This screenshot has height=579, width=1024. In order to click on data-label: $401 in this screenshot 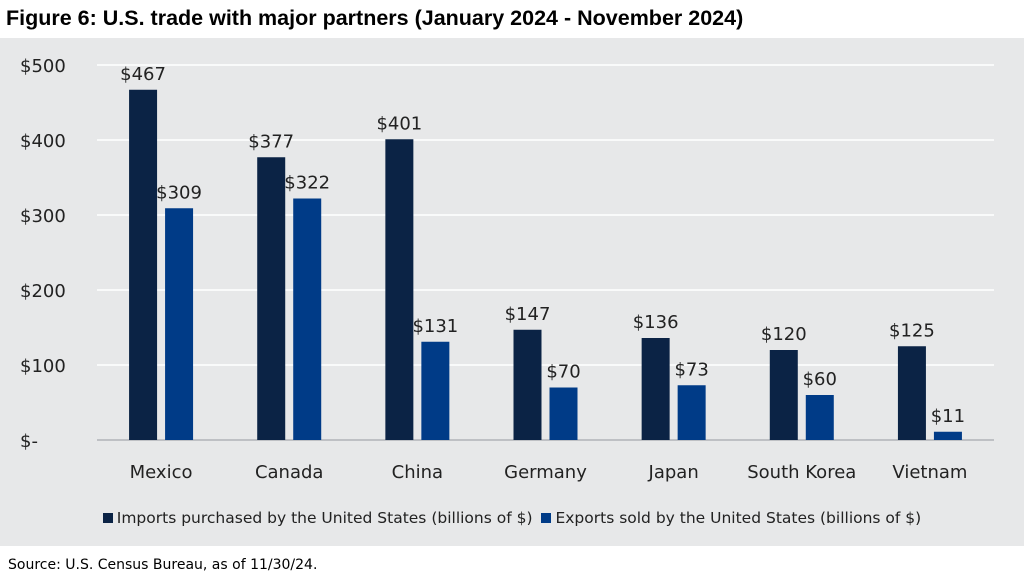, I will do `click(399, 123)`.